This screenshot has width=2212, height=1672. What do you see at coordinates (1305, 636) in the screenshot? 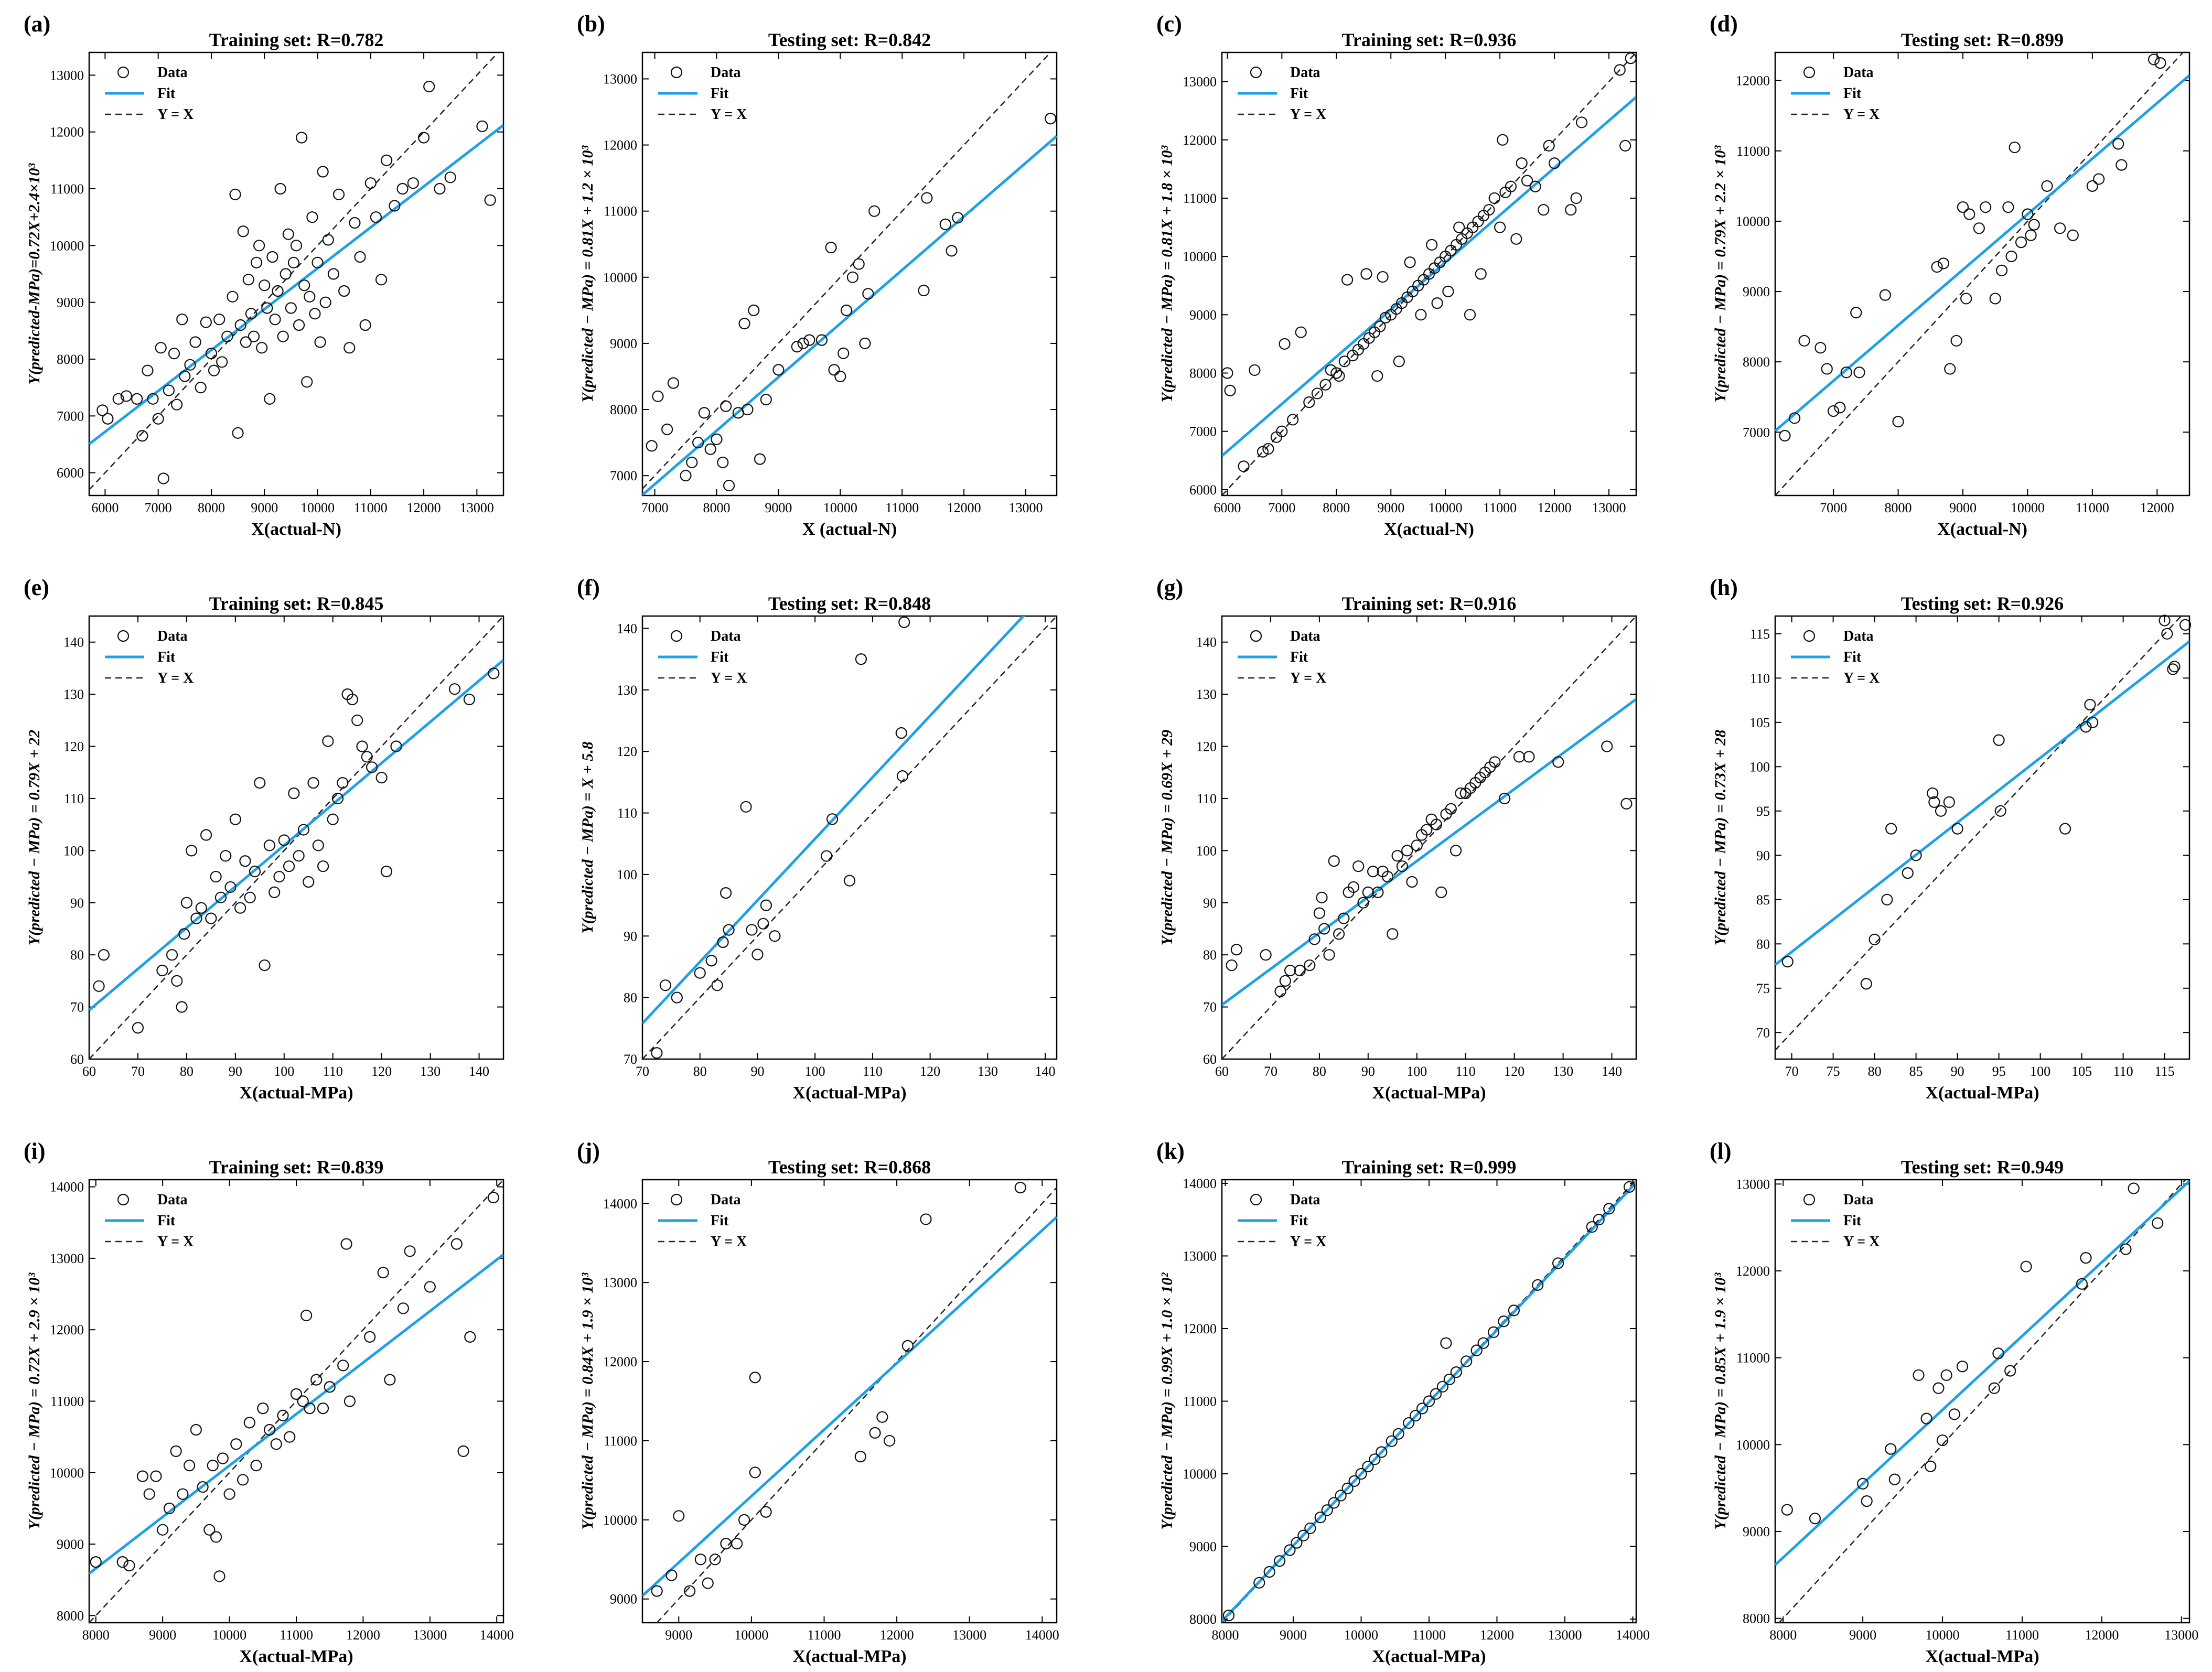
I see `legend-data-label: Data` at bounding box center [1305, 636].